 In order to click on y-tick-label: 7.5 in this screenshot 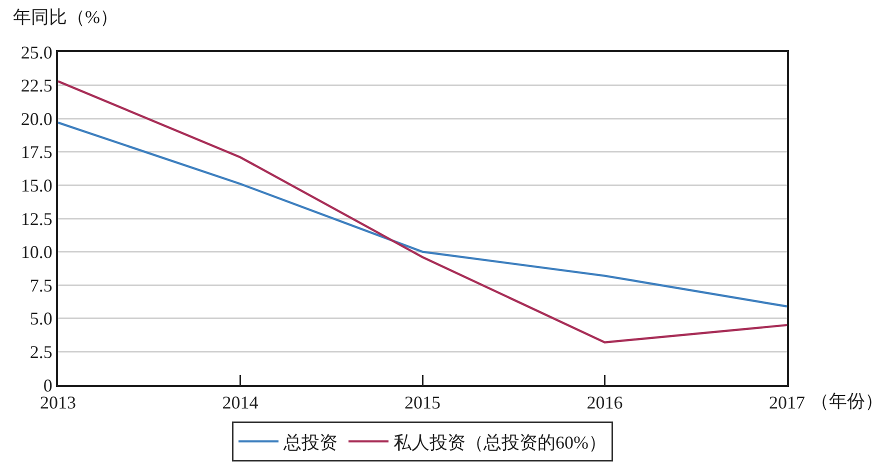, I will do `click(41, 285)`.